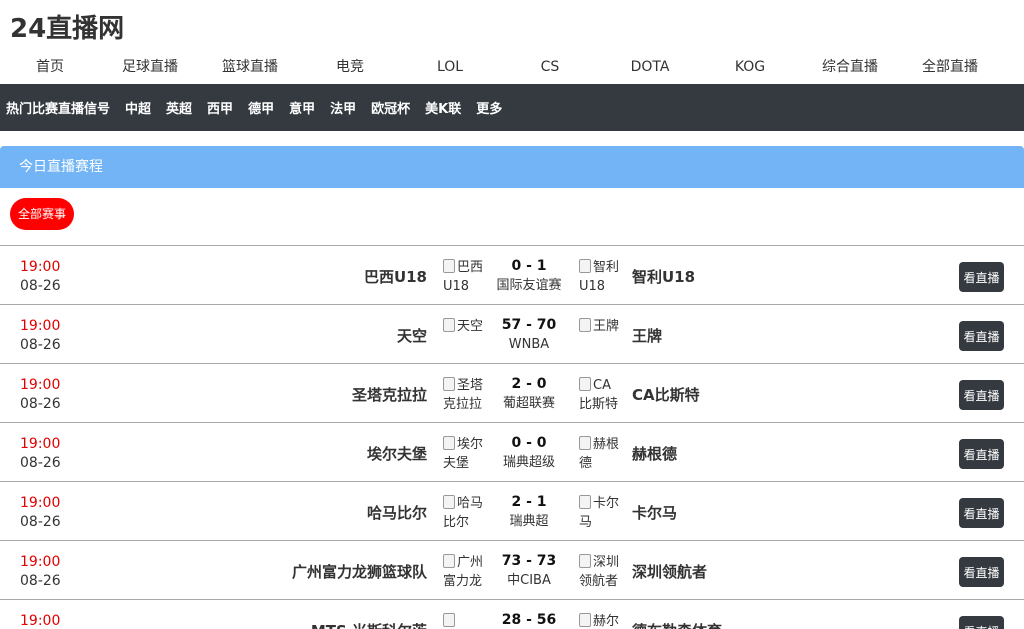 The height and width of the screenshot is (629, 1024). I want to click on category-seriea: 意甲, so click(302, 109).